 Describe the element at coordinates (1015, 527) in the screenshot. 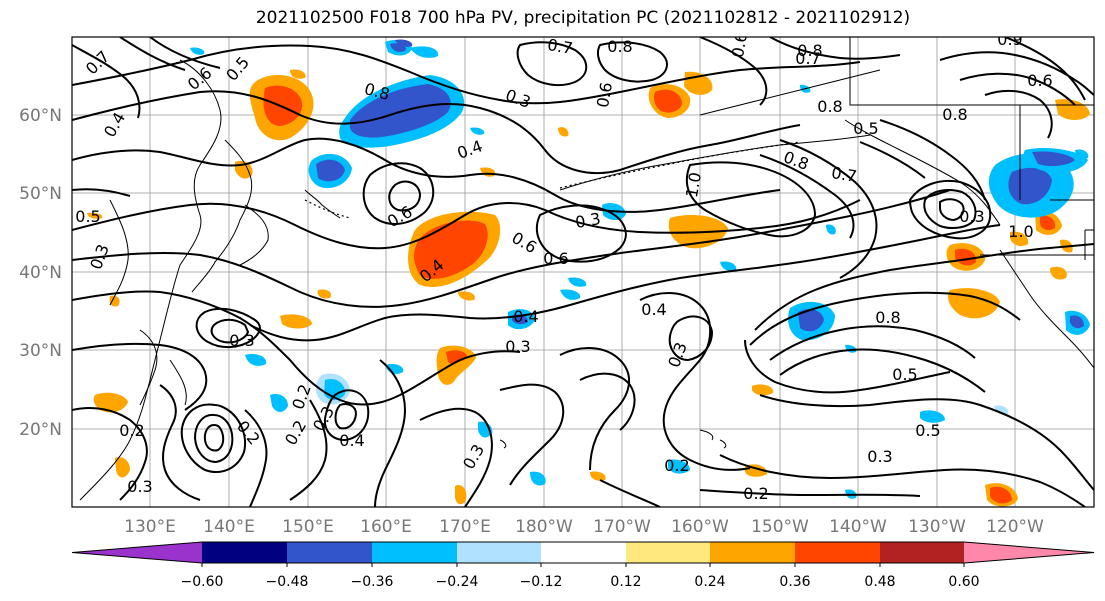

I see `longitude-label: 120°W` at that location.